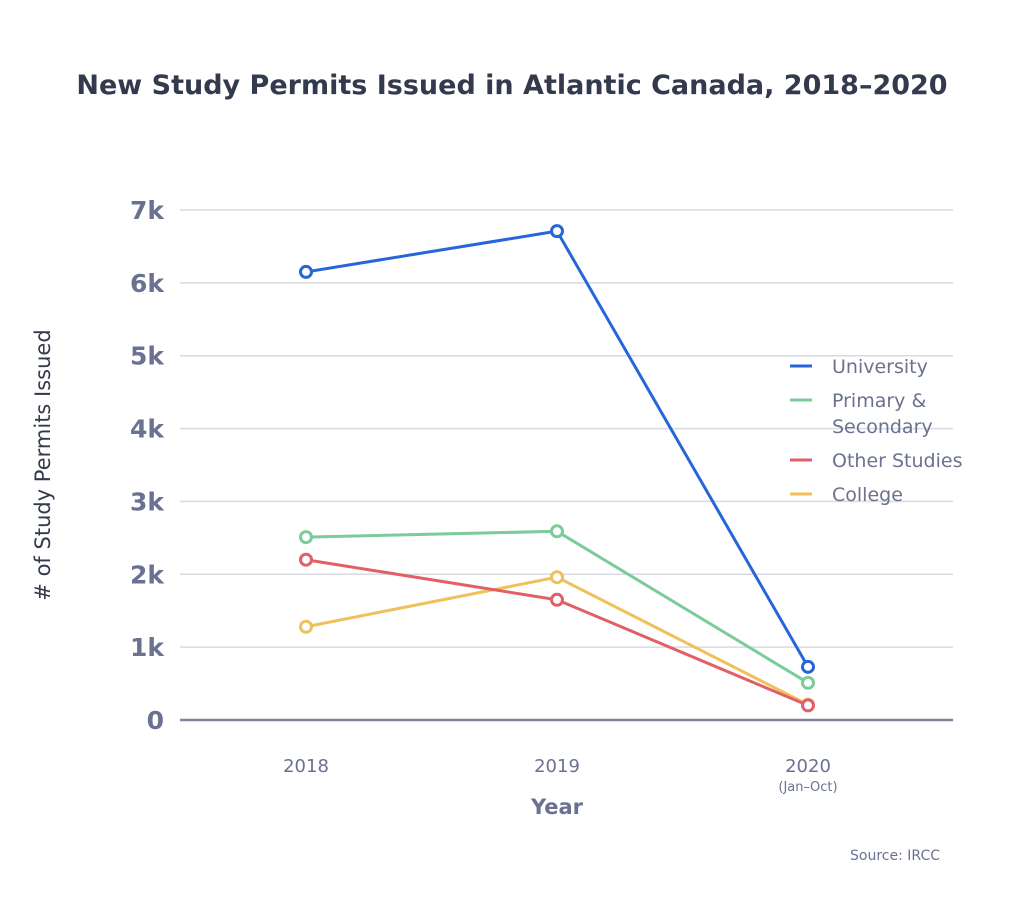 The image size is (1024, 913). Describe the element at coordinates (808, 766) in the screenshot. I see `x-tick-label: 2020` at that location.